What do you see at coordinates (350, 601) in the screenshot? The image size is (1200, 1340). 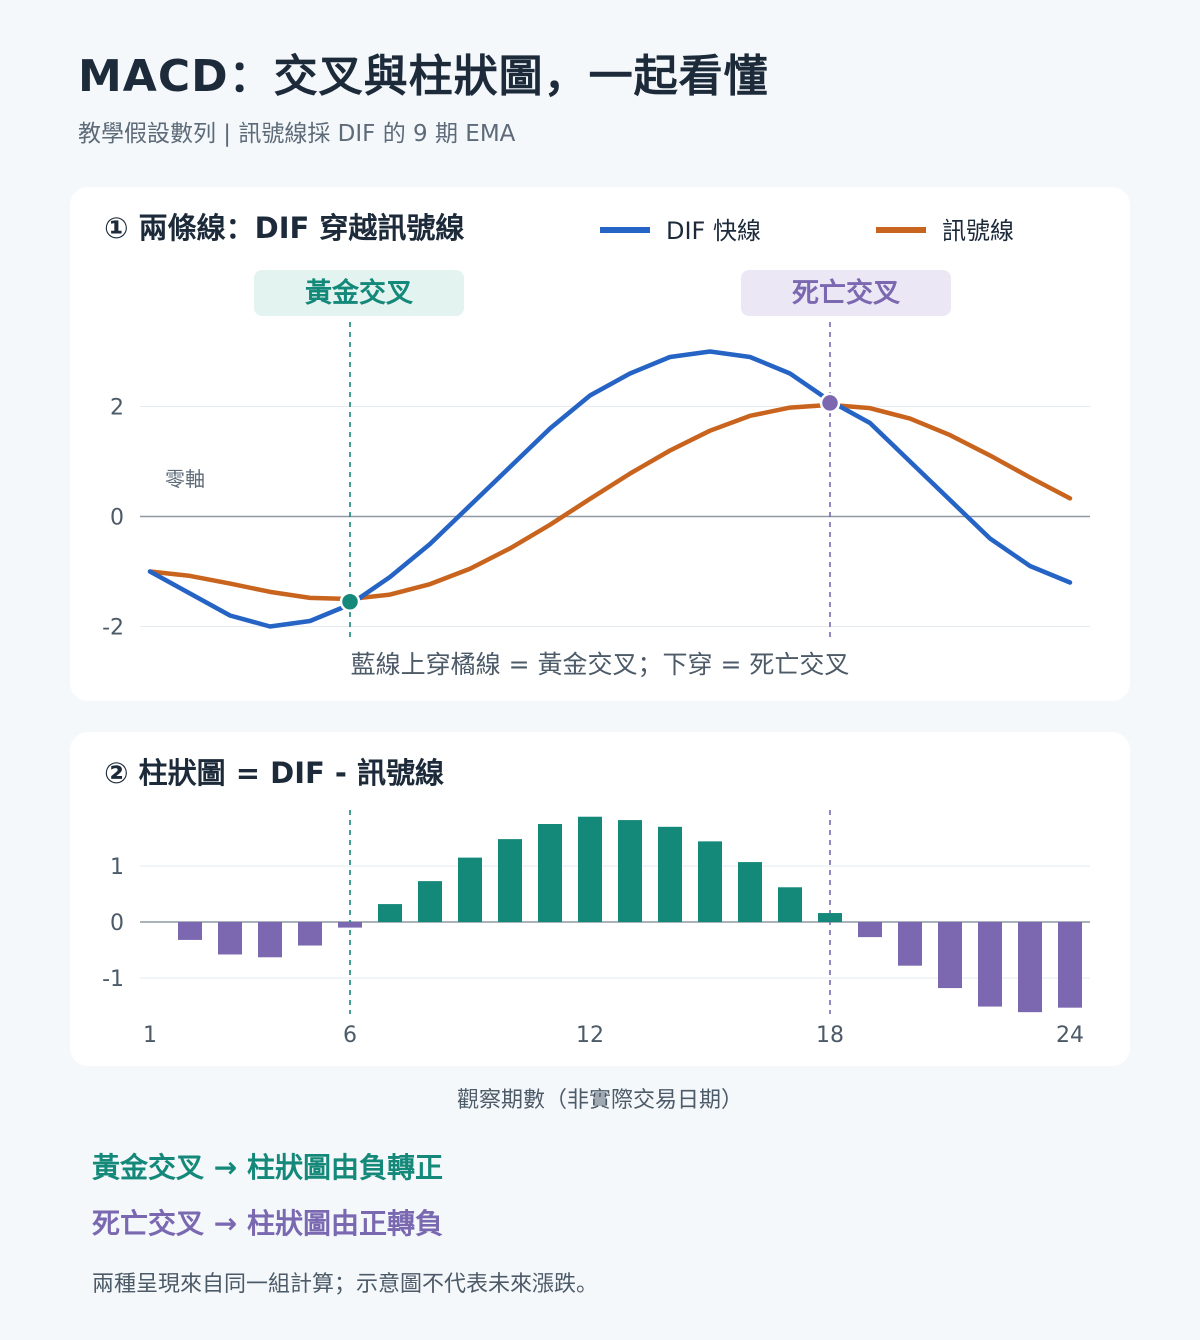 I see `golden-cross-point` at bounding box center [350, 601].